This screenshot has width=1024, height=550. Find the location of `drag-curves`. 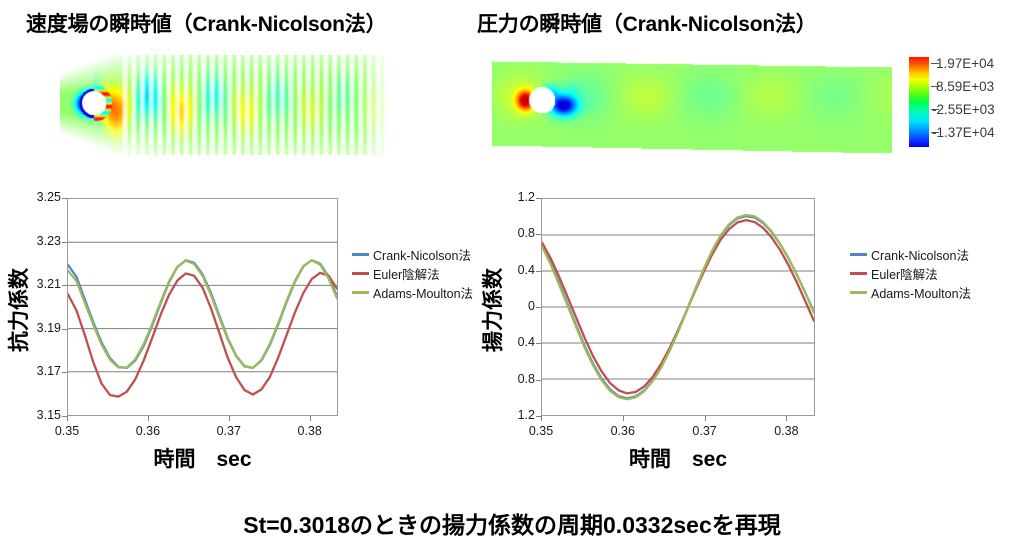

drag-curves is located at coordinates (202, 319).